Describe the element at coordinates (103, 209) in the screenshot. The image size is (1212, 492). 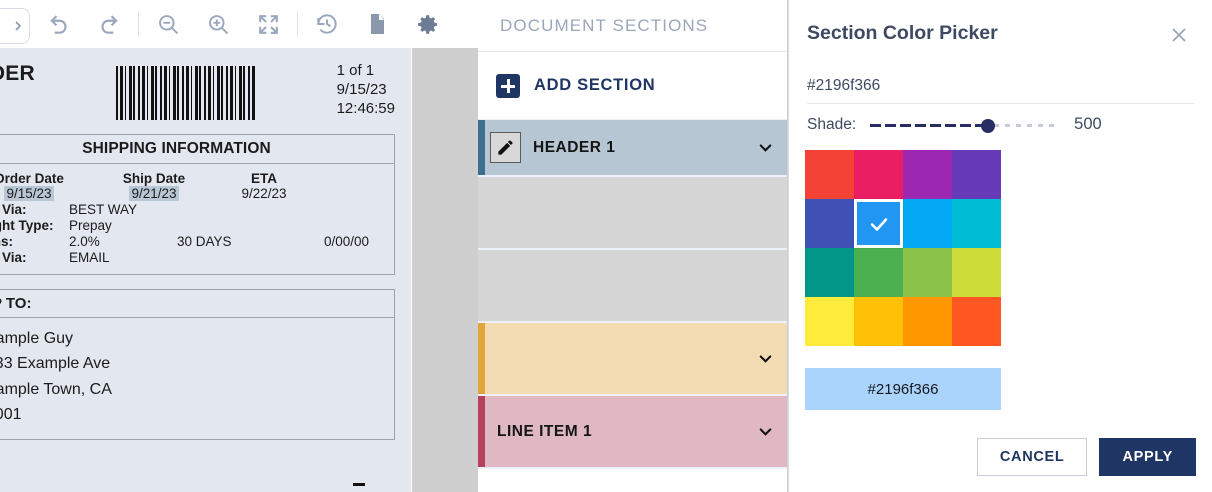
I see `row-value-1: BEST WAY` at that location.